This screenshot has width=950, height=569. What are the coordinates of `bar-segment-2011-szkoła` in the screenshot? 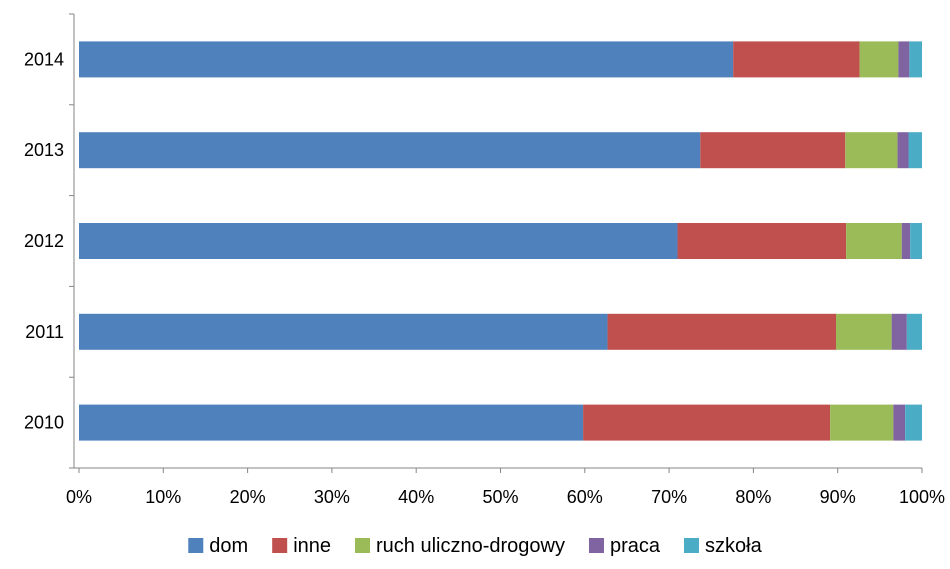 It's located at (914, 331).